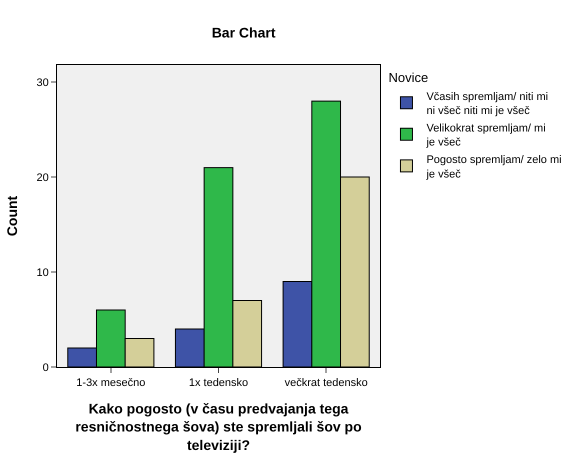 The width and height of the screenshot is (580, 462). What do you see at coordinates (42, 178) in the screenshot?
I see `y-tick-label: 20` at bounding box center [42, 178].